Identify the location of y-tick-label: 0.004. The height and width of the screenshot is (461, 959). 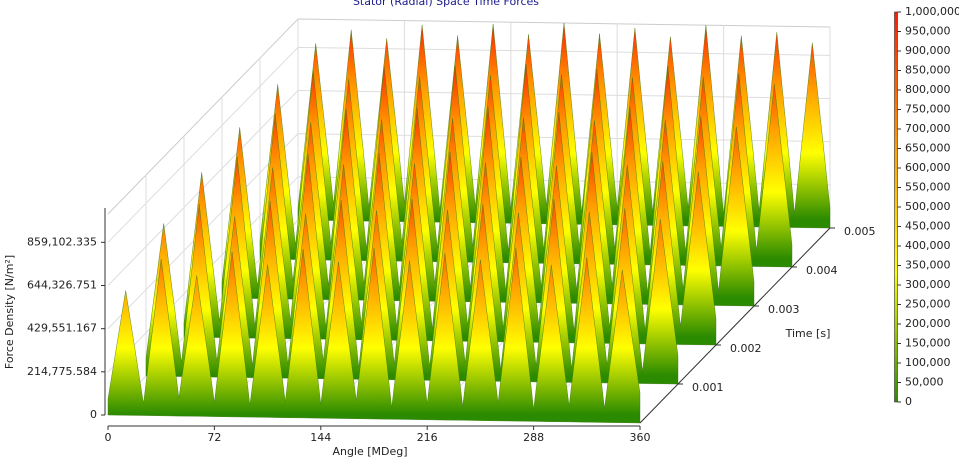
(822, 270).